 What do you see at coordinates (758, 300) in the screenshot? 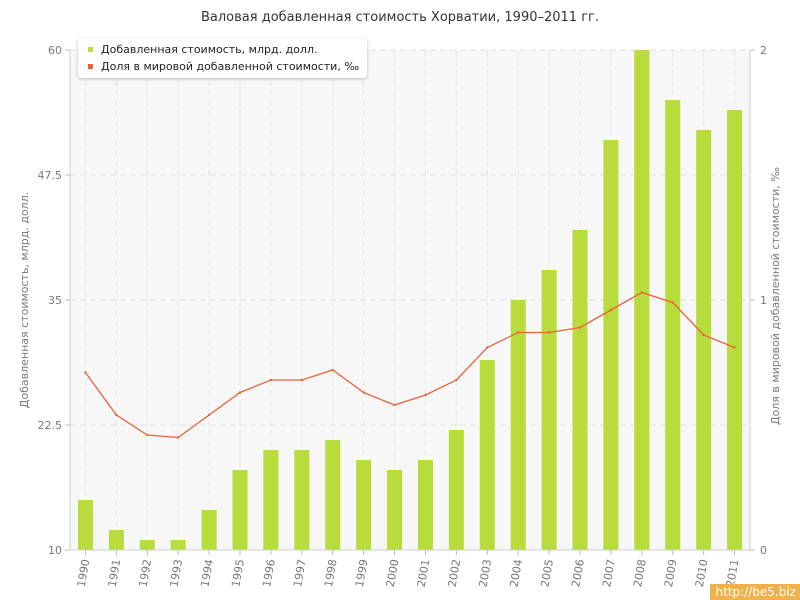
I see `y2-axis-ticks: 0 1 2` at bounding box center [758, 300].